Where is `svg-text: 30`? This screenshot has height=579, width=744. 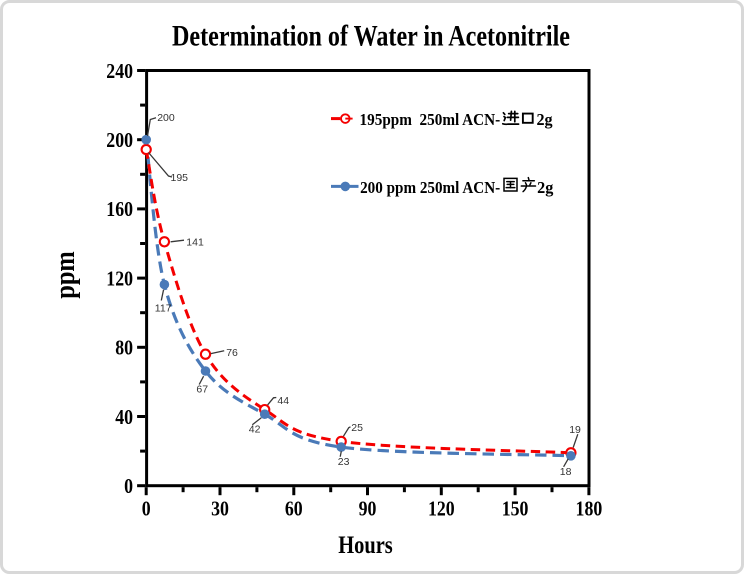 svg-text: 30 is located at coordinates (220, 509).